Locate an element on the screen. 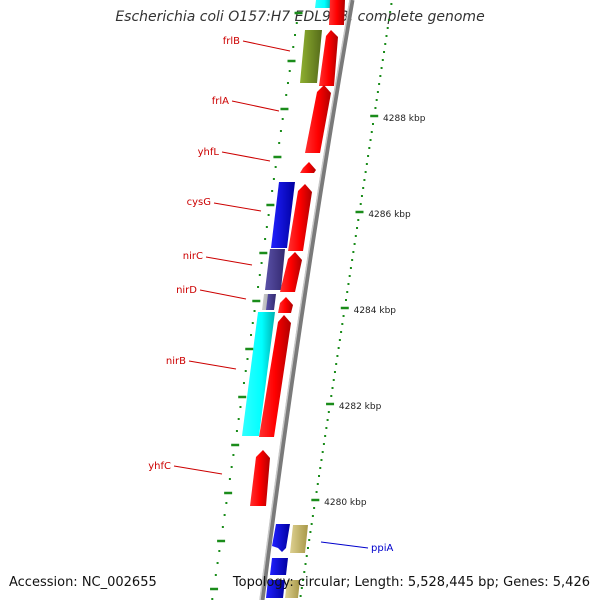  gene-label: frlA is located at coordinates (220, 101).